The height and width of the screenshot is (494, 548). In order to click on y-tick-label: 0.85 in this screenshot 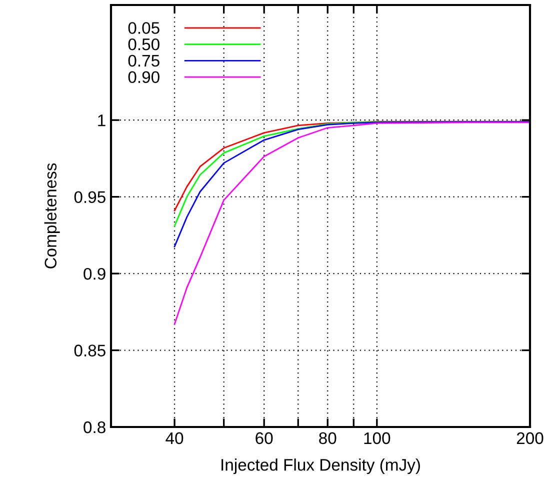, I will do `click(90, 350)`.